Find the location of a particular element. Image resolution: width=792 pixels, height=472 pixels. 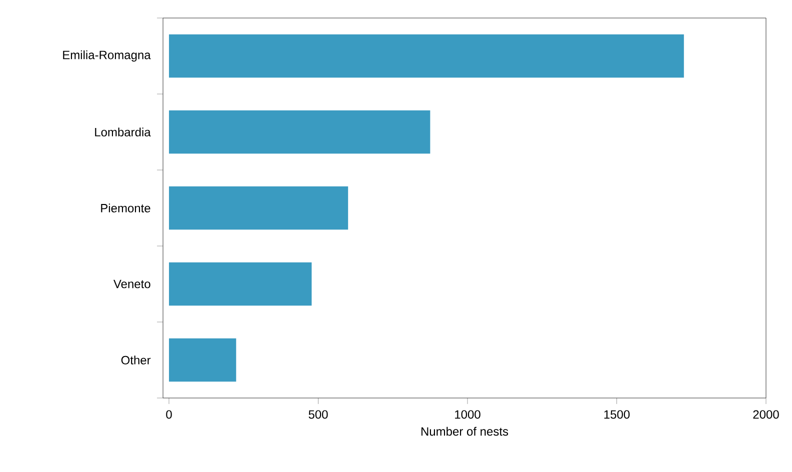

y-tick-label: Lombardia is located at coordinates (123, 132).